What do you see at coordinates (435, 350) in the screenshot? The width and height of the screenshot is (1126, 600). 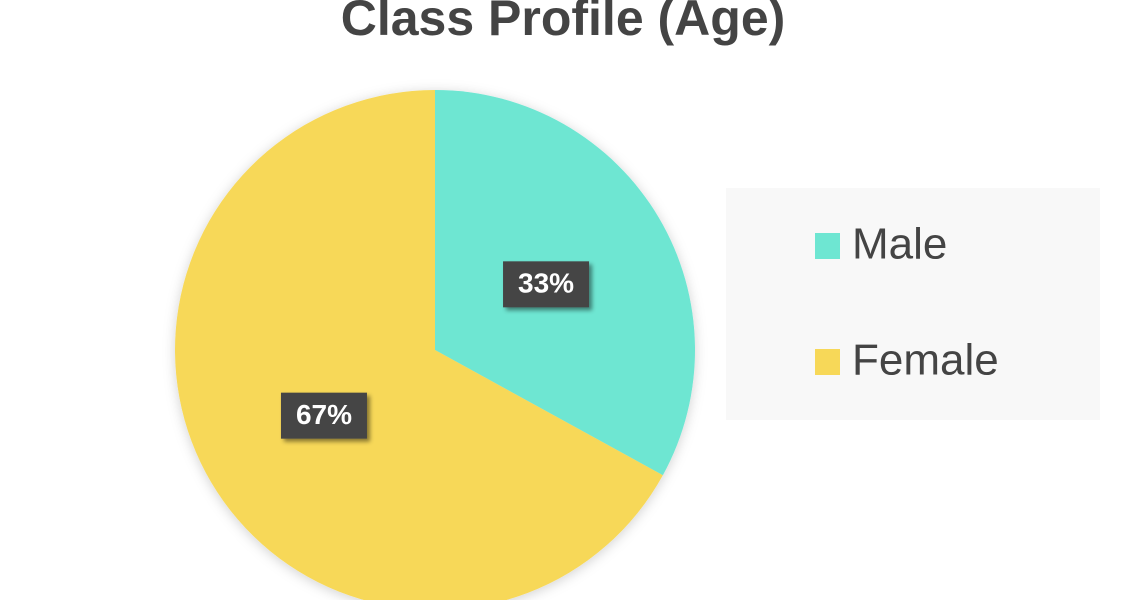 I see `data-labels: 33% 67%` at bounding box center [435, 350].